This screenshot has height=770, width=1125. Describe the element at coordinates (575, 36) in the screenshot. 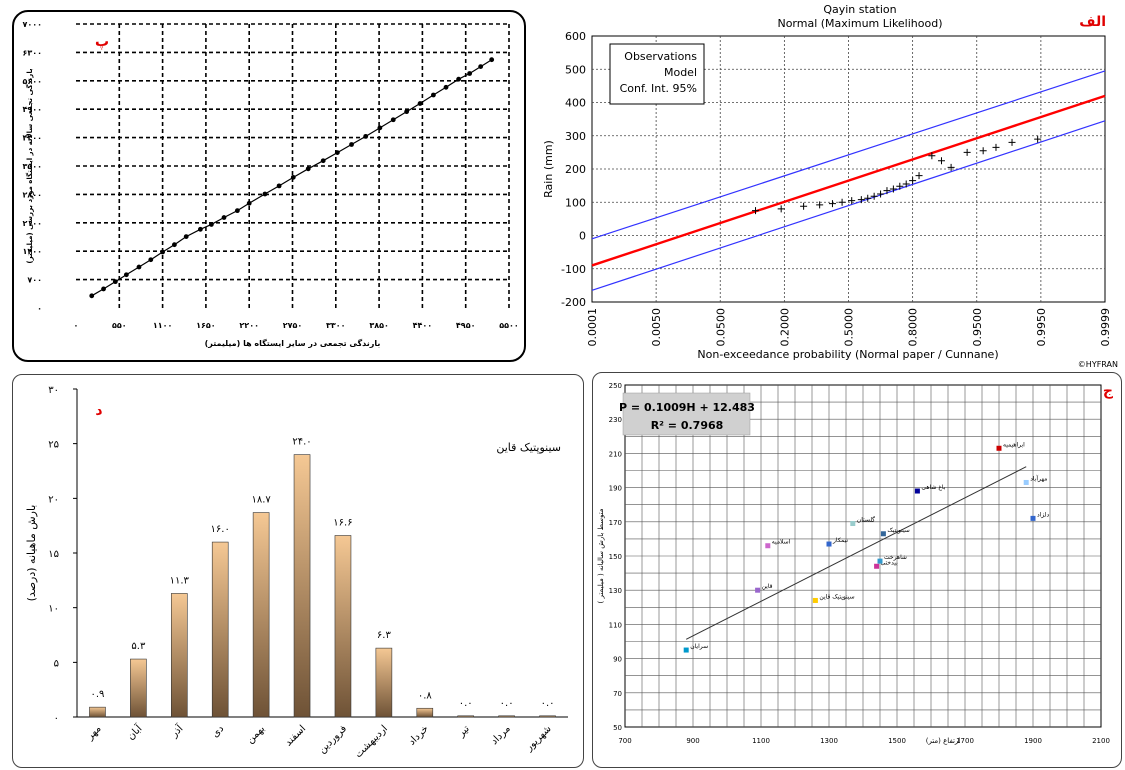

I see `y-tick-label: 600` at that location.